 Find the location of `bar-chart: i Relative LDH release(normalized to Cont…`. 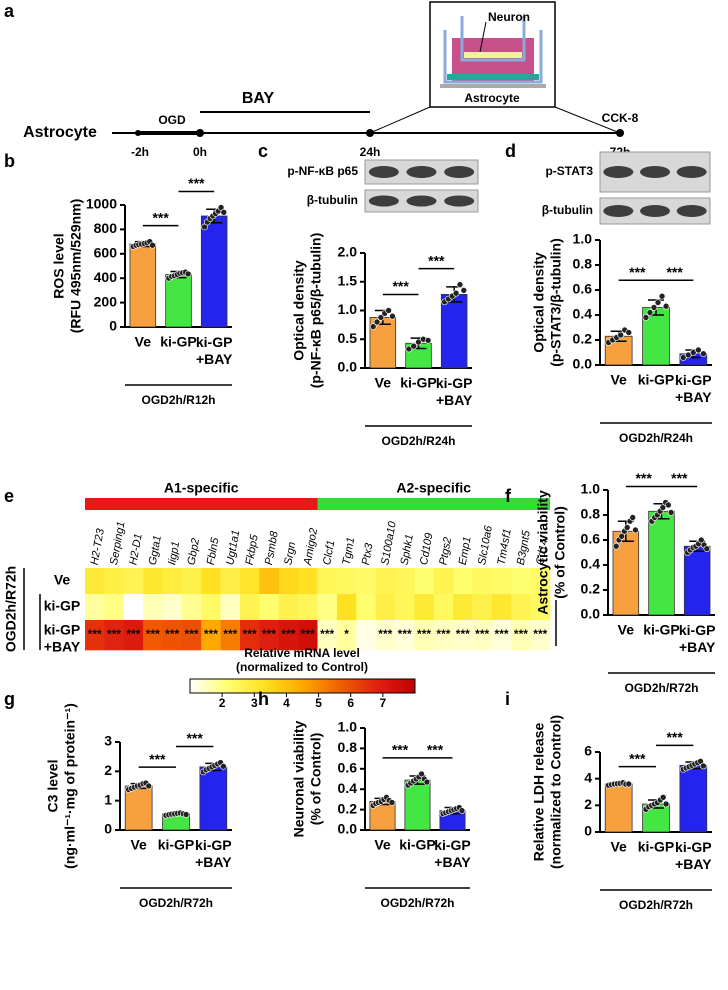

bar-chart: i Relative LDH release(normalized to Cont… is located at coordinates (608, 800).